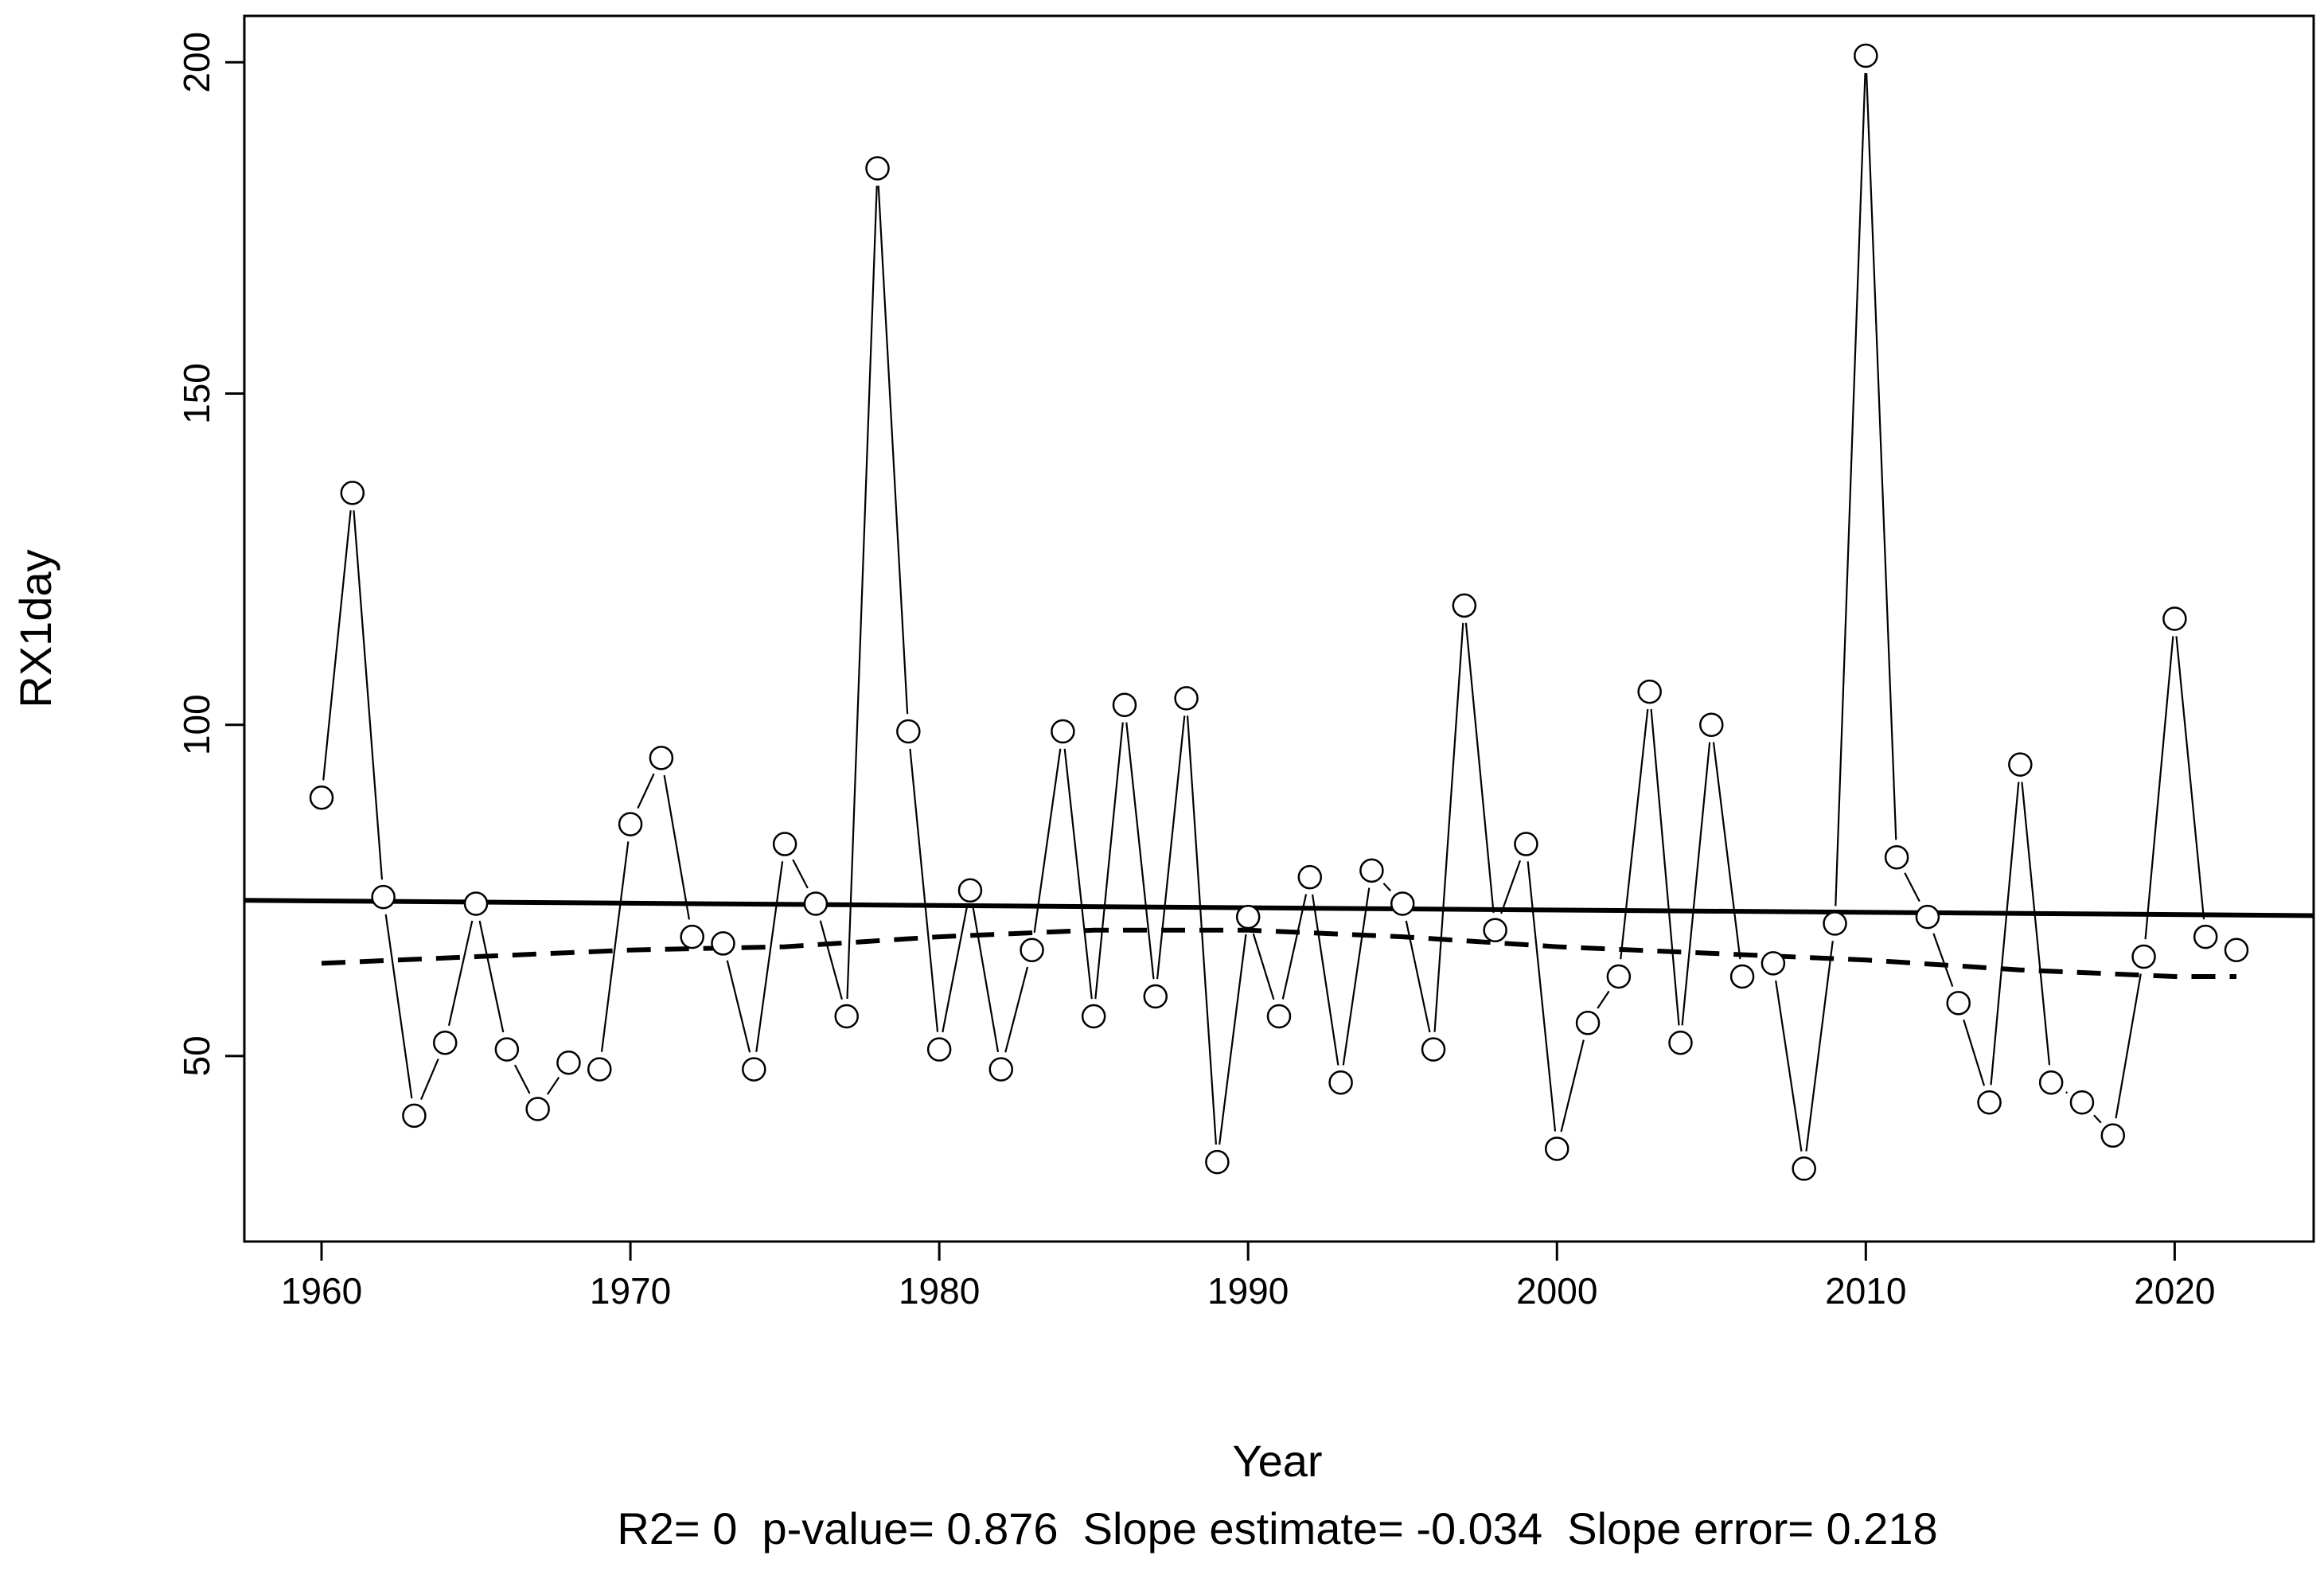 The height and width of the screenshot is (1575, 2324). I want to click on linear-trend-line, so click(1279, 908).